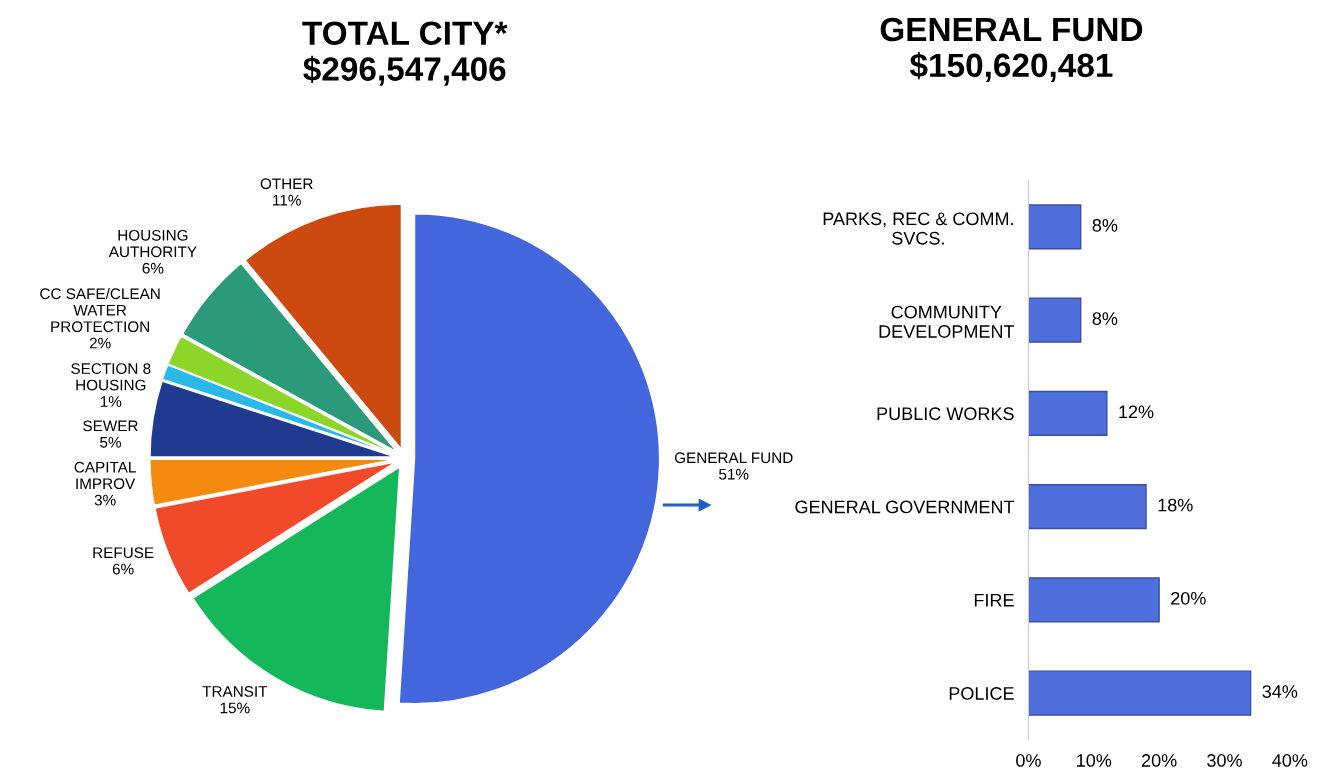 This screenshot has height=777, width=1327. I want to click on data-label: 3%, so click(105, 500).